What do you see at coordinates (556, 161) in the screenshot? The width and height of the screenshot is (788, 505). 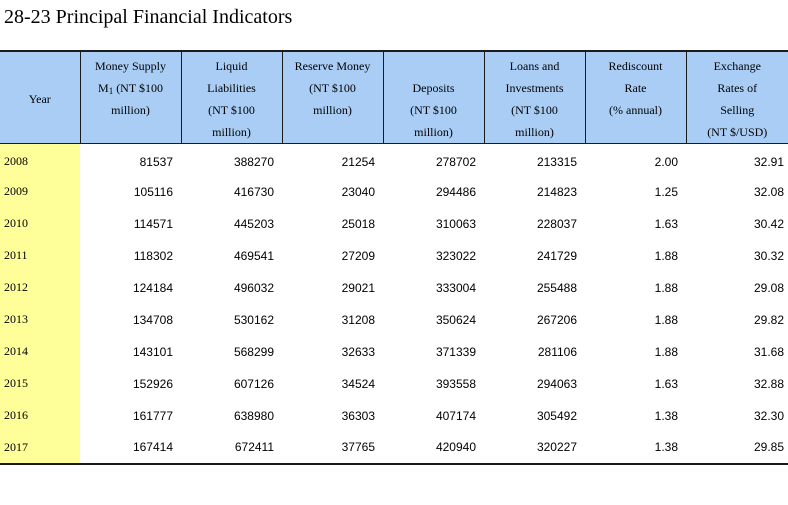 I see `value-cell: 213315` at bounding box center [556, 161].